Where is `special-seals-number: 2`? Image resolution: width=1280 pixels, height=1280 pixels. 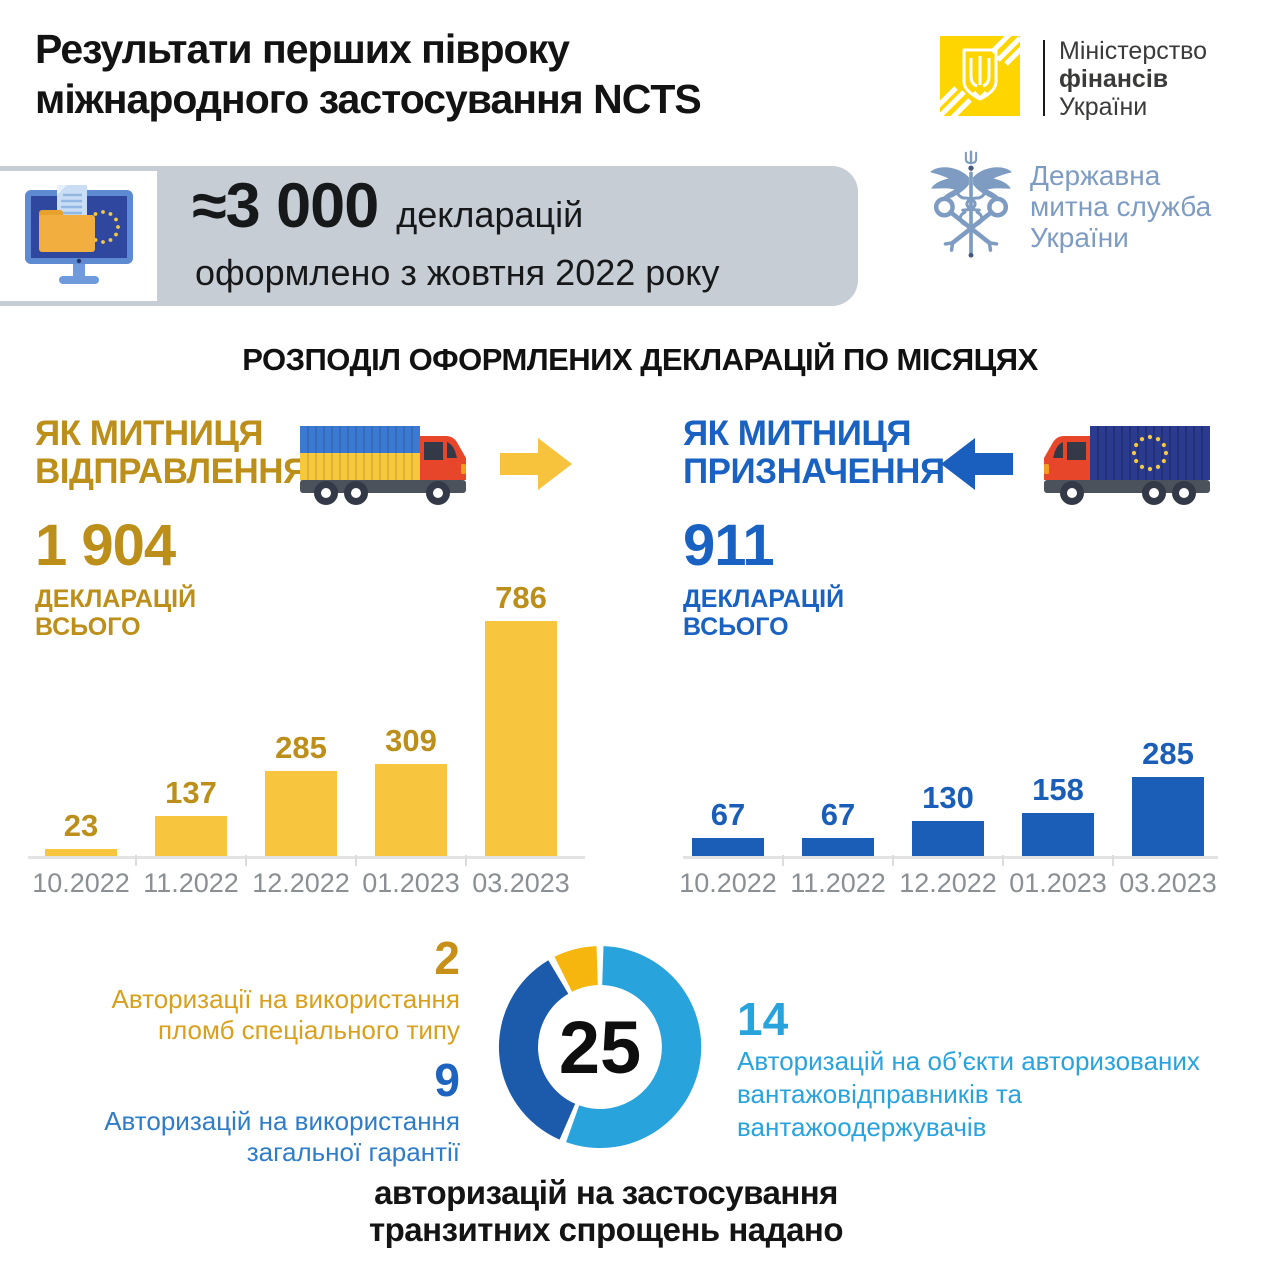 special-seals-number: 2 is located at coordinates (447, 958).